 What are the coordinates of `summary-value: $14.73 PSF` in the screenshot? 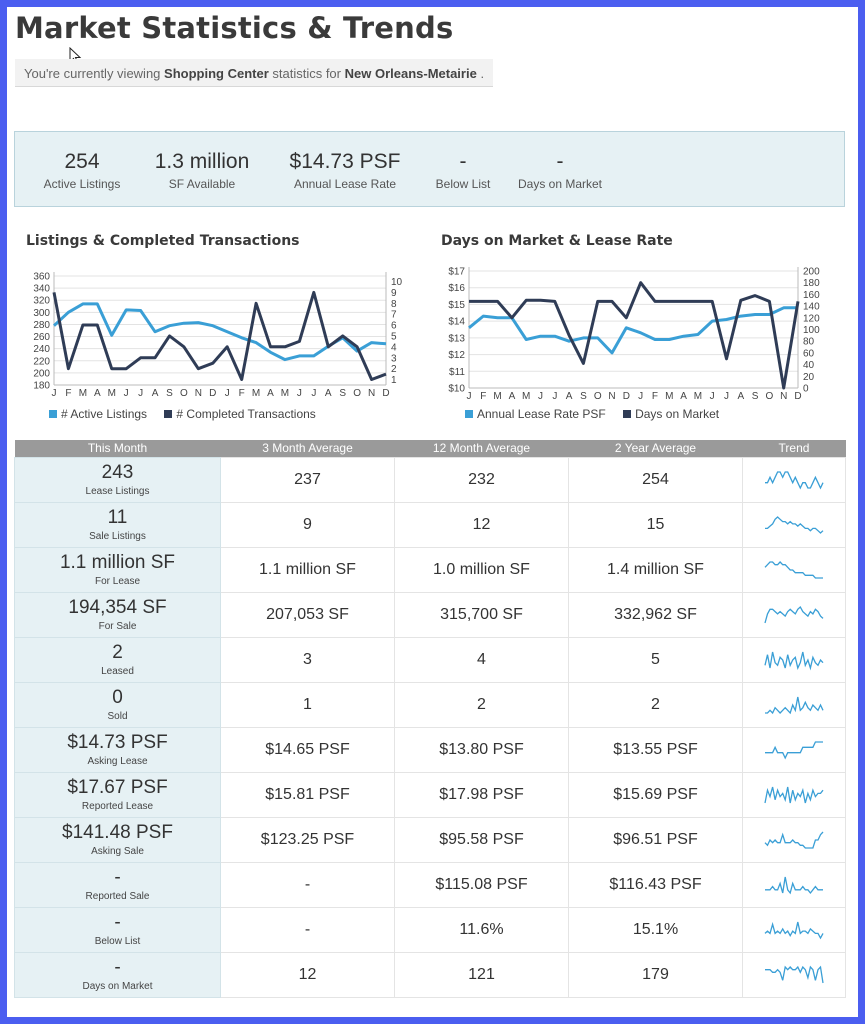 It's located at (345, 161).